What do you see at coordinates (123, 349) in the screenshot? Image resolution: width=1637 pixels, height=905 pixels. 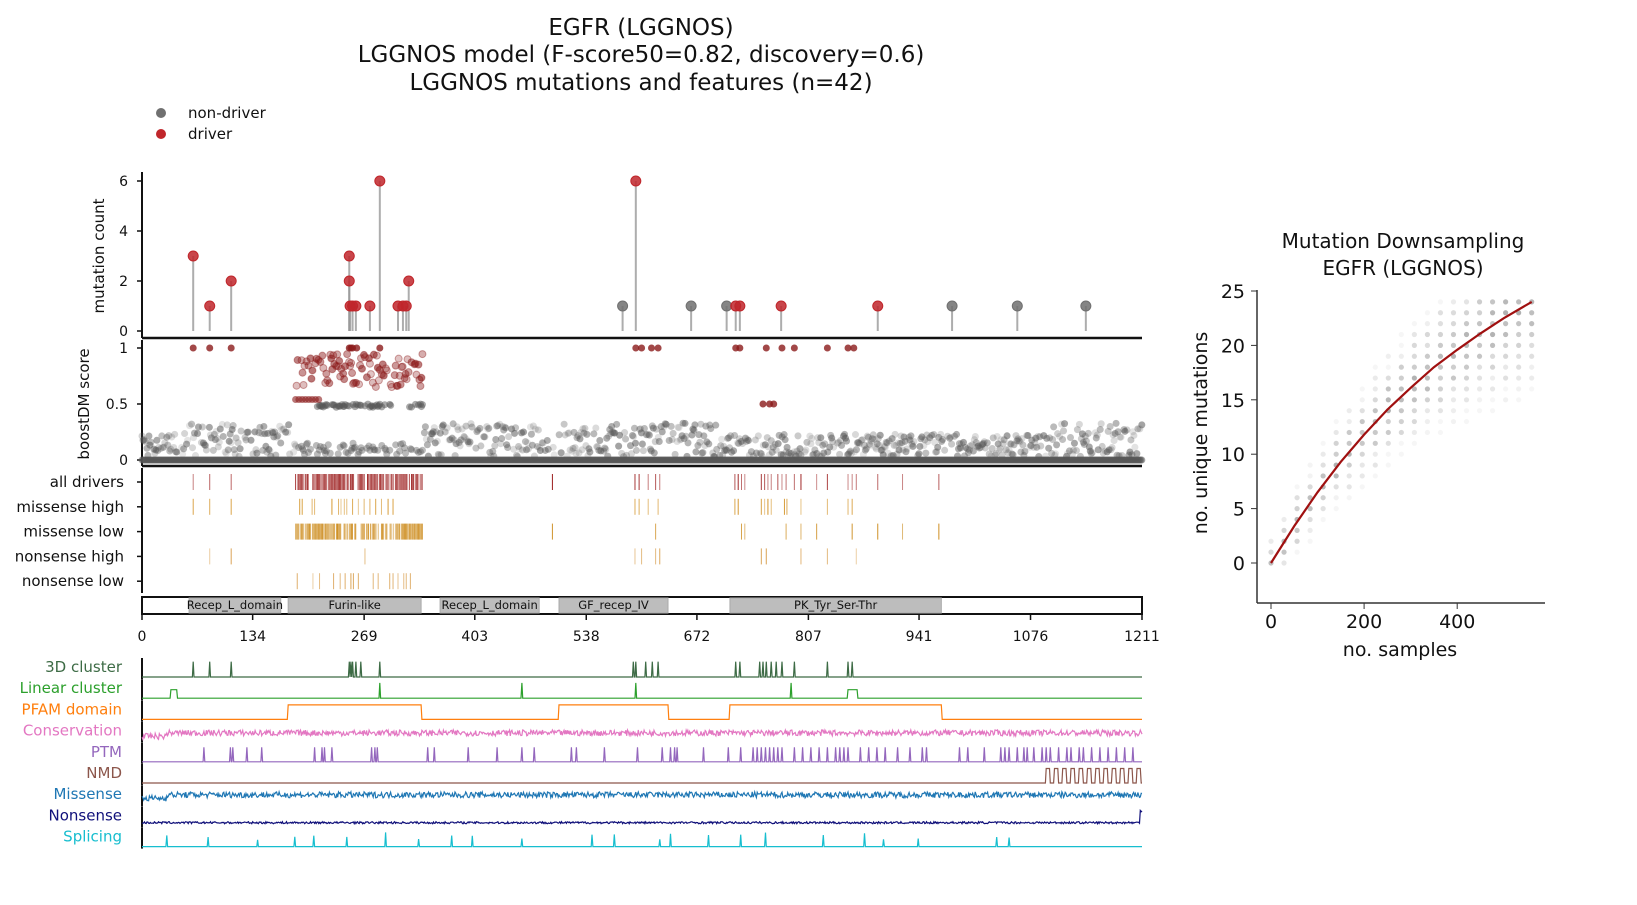 I see `y-tick-label: 1` at bounding box center [123, 349].